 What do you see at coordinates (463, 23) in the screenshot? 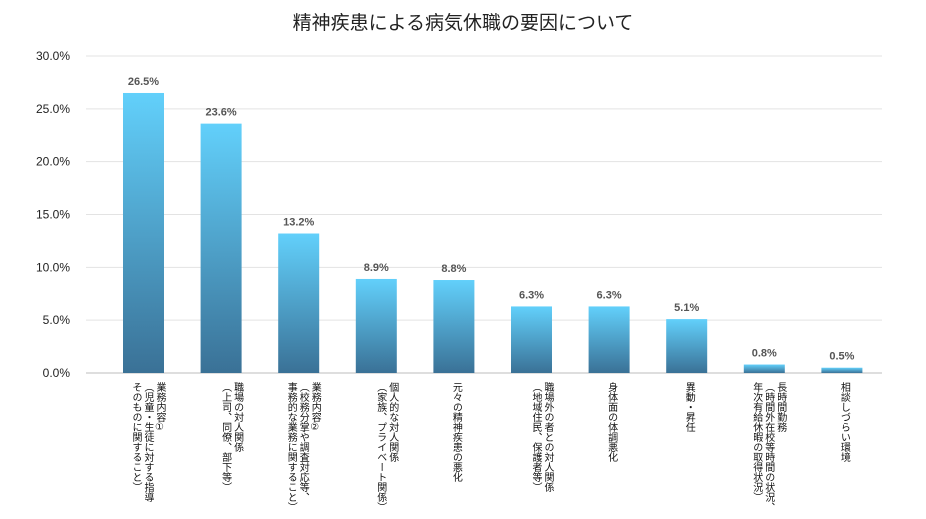
I see `chart-title: 精神疾患による病気休職の要因について` at bounding box center [463, 23].